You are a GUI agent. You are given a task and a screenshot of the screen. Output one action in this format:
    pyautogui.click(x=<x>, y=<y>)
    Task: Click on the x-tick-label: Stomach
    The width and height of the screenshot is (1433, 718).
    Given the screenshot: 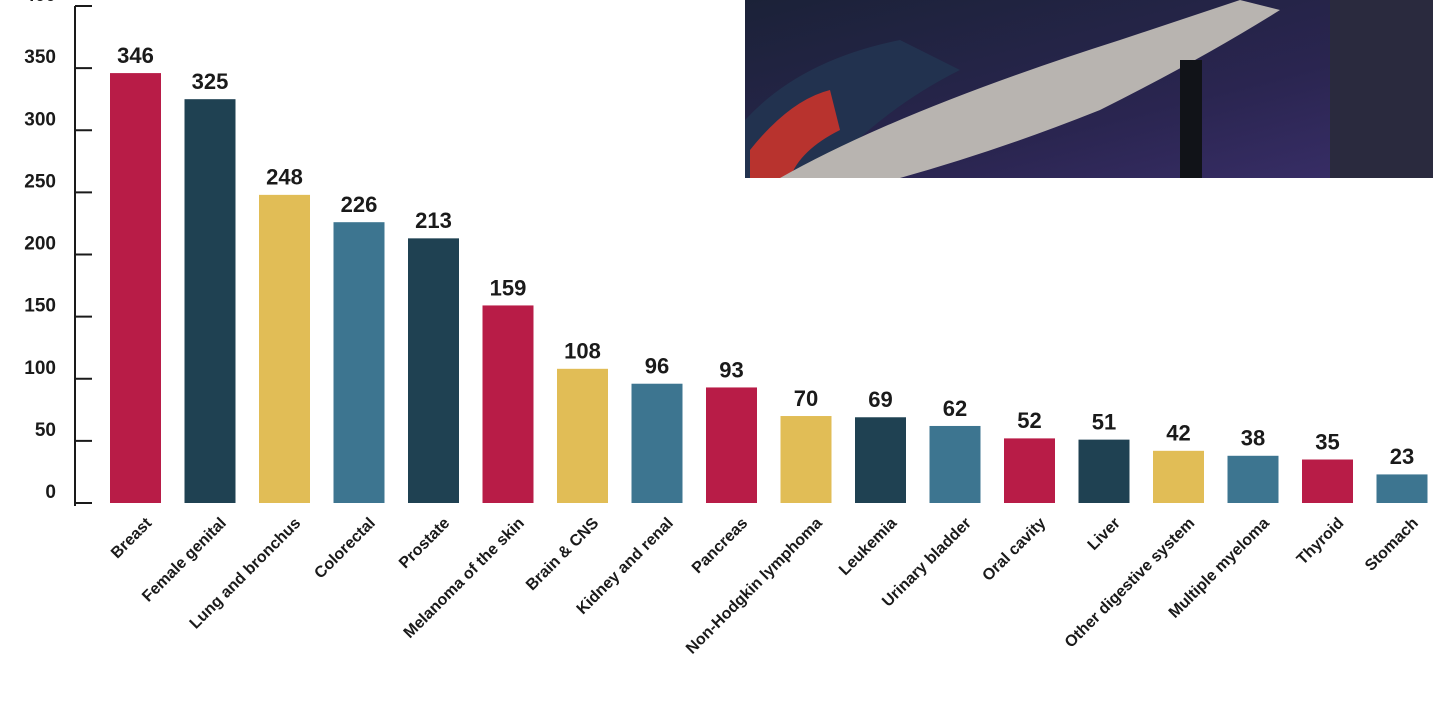 What is the action you would take?
    pyautogui.click(x=1392, y=545)
    